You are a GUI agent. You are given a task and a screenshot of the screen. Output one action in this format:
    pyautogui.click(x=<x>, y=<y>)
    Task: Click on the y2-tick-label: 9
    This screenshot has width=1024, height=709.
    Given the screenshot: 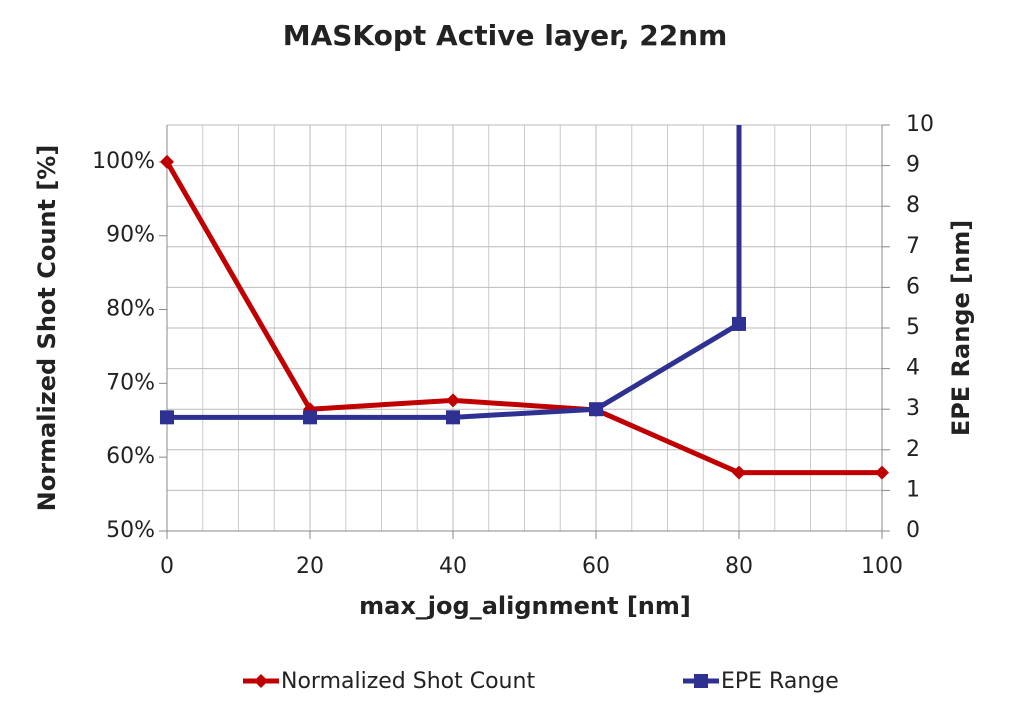 What is the action you would take?
    pyautogui.click(x=913, y=165)
    